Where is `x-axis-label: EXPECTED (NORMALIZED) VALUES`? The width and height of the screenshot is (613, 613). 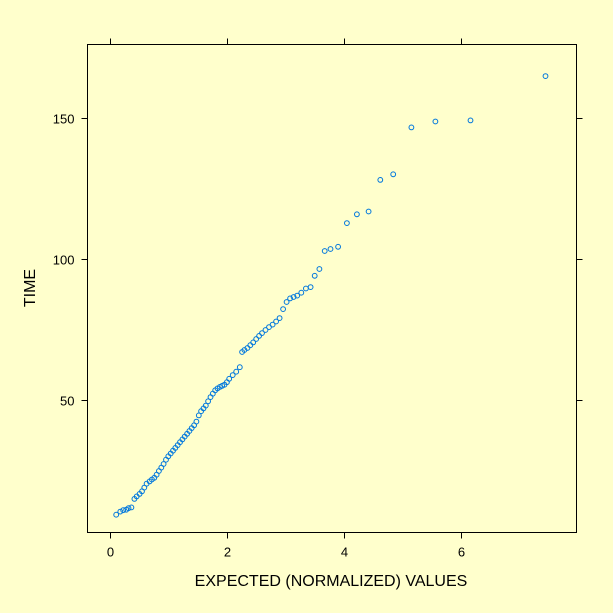
x-axis-label: EXPECTED (NORMALIZED) VALUES is located at coordinates (331, 581).